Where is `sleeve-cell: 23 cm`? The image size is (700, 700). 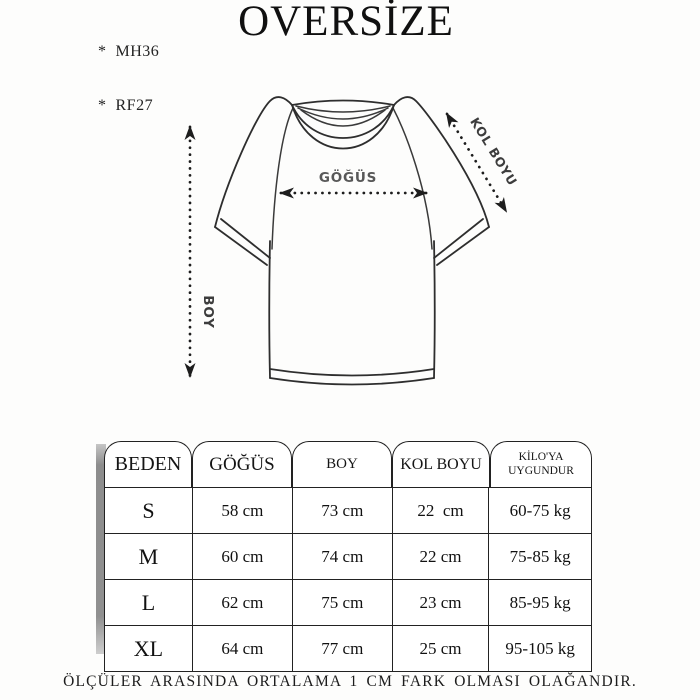 sleeve-cell: 23 cm is located at coordinates (441, 602).